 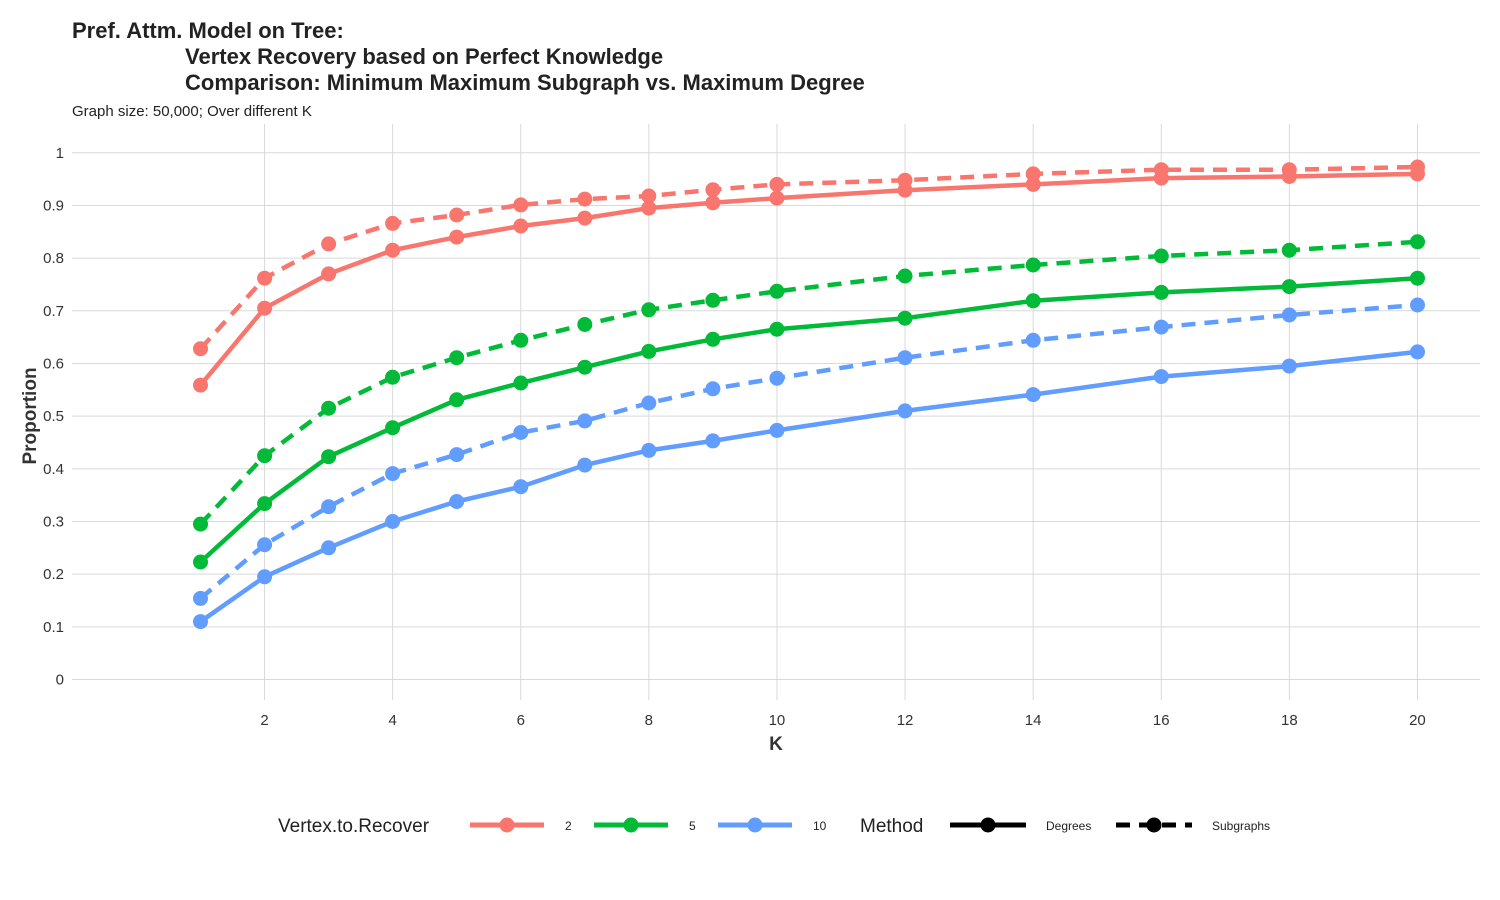 I want to click on chart-title-line-1: Pref. Attm. Model on Tree:, so click(x=208, y=30).